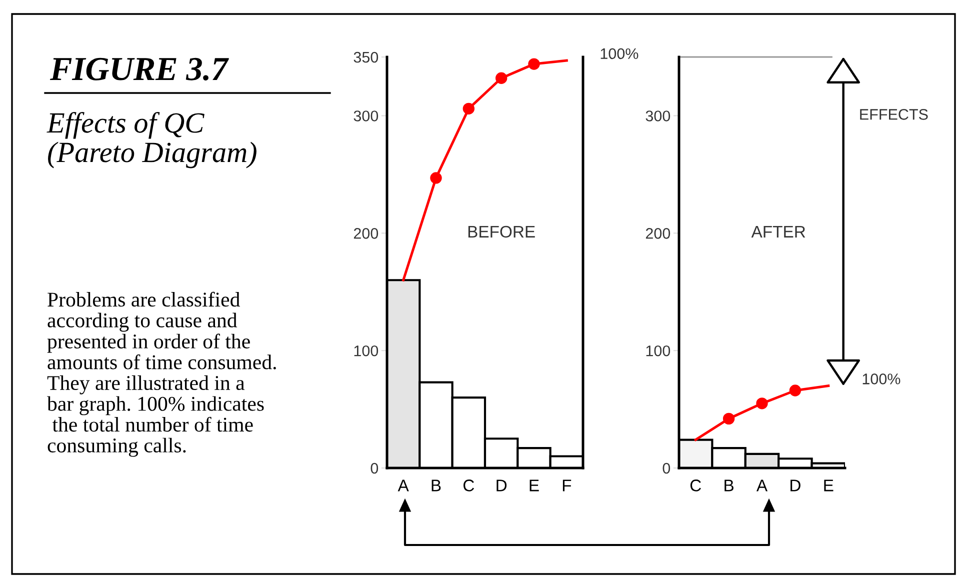 This screenshot has height=576, width=960. What do you see at coordinates (778, 232) in the screenshot?
I see `text: AFTER` at bounding box center [778, 232].